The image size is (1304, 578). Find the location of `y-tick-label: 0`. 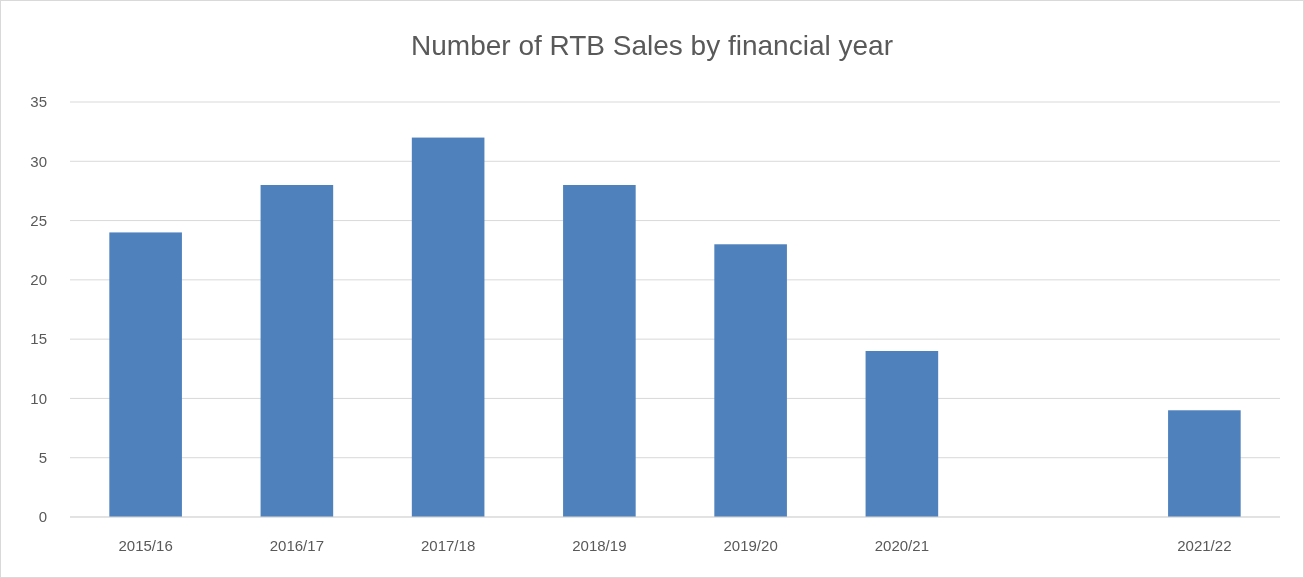

y-tick-label: 0 is located at coordinates (42, 517).